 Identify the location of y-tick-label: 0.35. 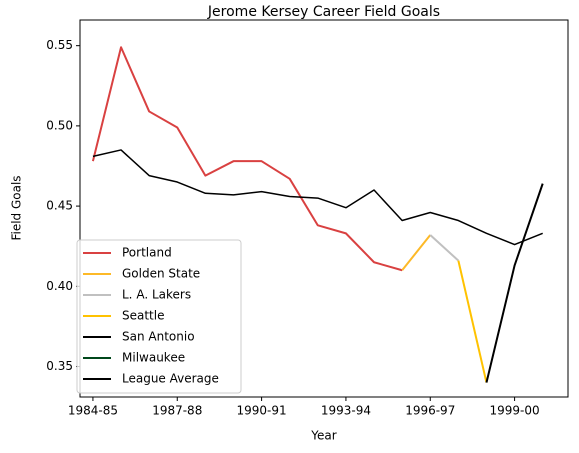
(59, 366).